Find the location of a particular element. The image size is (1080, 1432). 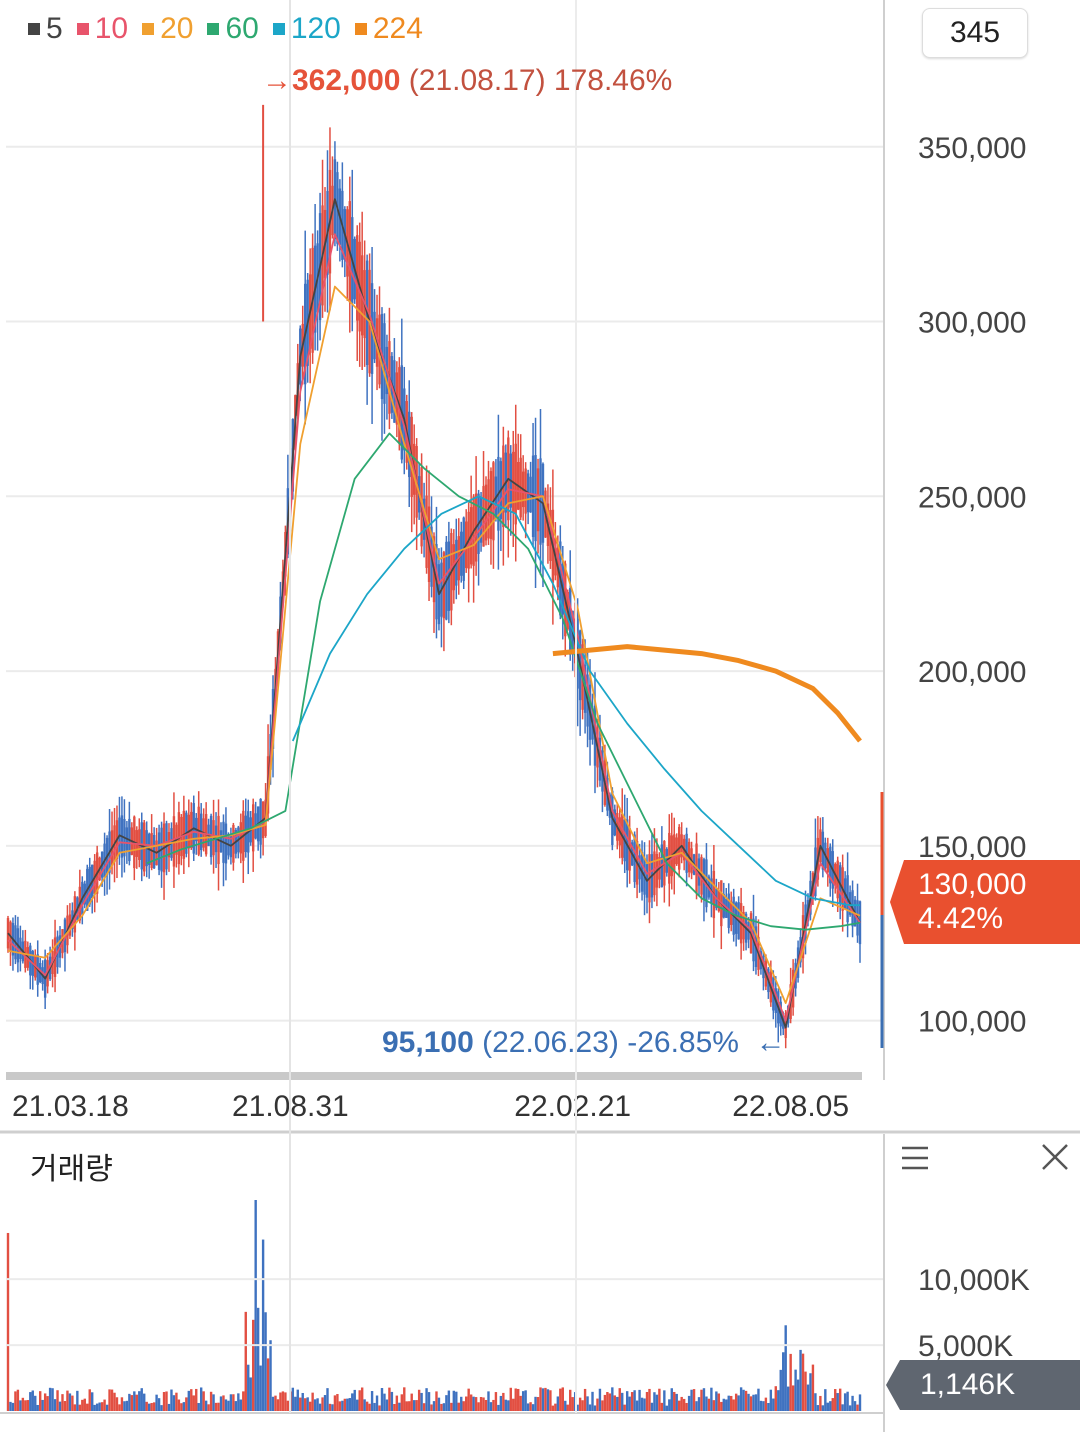

legend-label: 20 is located at coordinates (177, 28).